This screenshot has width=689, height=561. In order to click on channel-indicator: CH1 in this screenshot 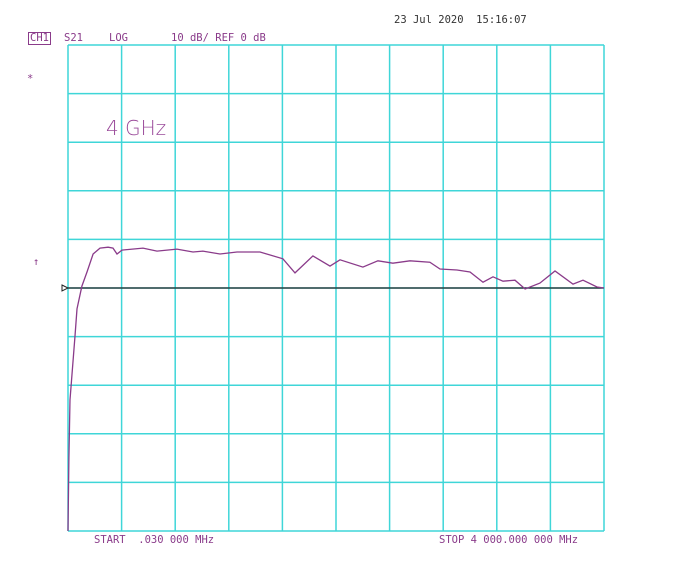, I will do `click(39, 38)`.